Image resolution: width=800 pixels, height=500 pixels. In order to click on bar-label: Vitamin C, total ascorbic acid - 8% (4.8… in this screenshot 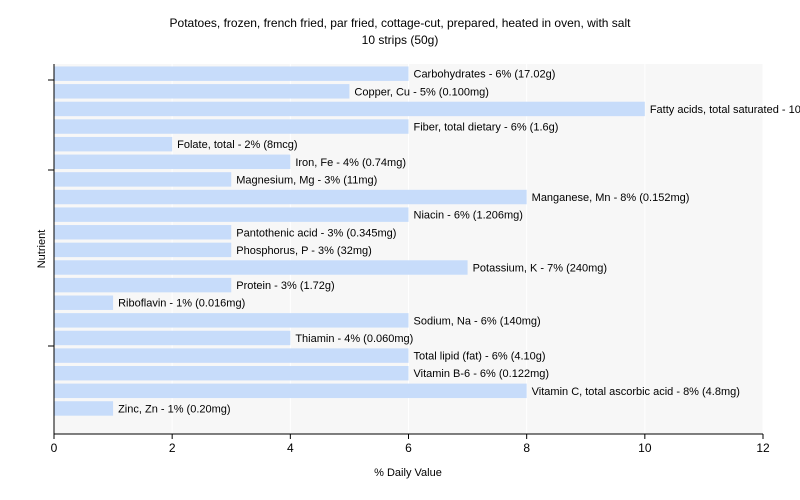, I will do `click(636, 392)`.